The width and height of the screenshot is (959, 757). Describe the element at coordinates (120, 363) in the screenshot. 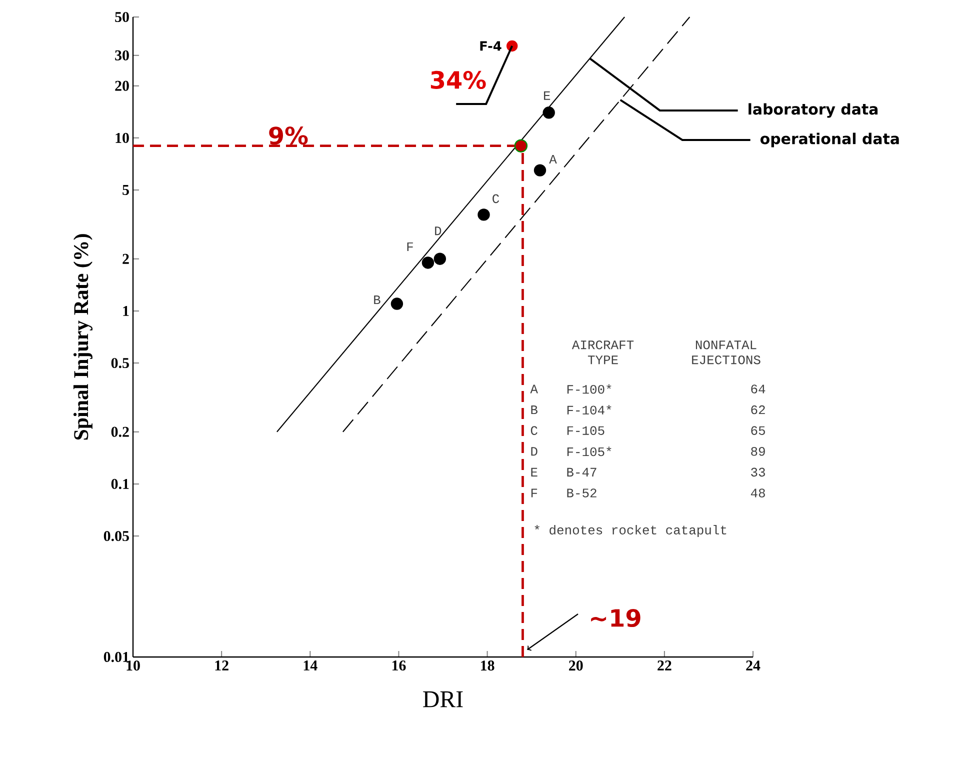

I see `y-tick-label: 0.5` at that location.